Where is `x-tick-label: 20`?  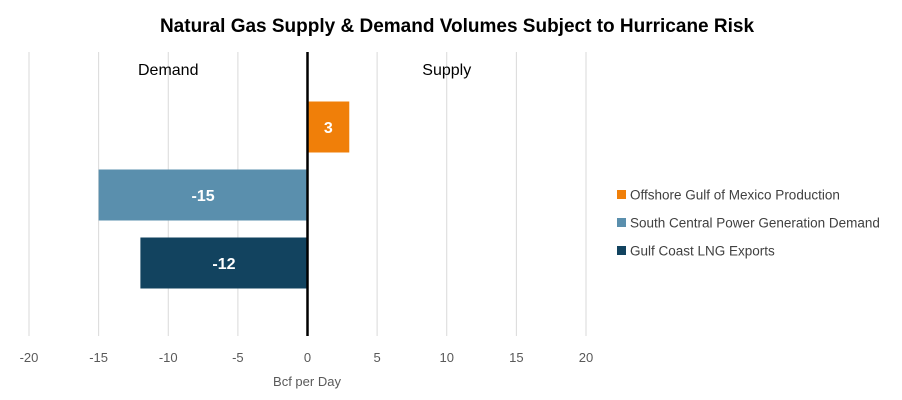
x-tick-label: 20 is located at coordinates (586, 357).